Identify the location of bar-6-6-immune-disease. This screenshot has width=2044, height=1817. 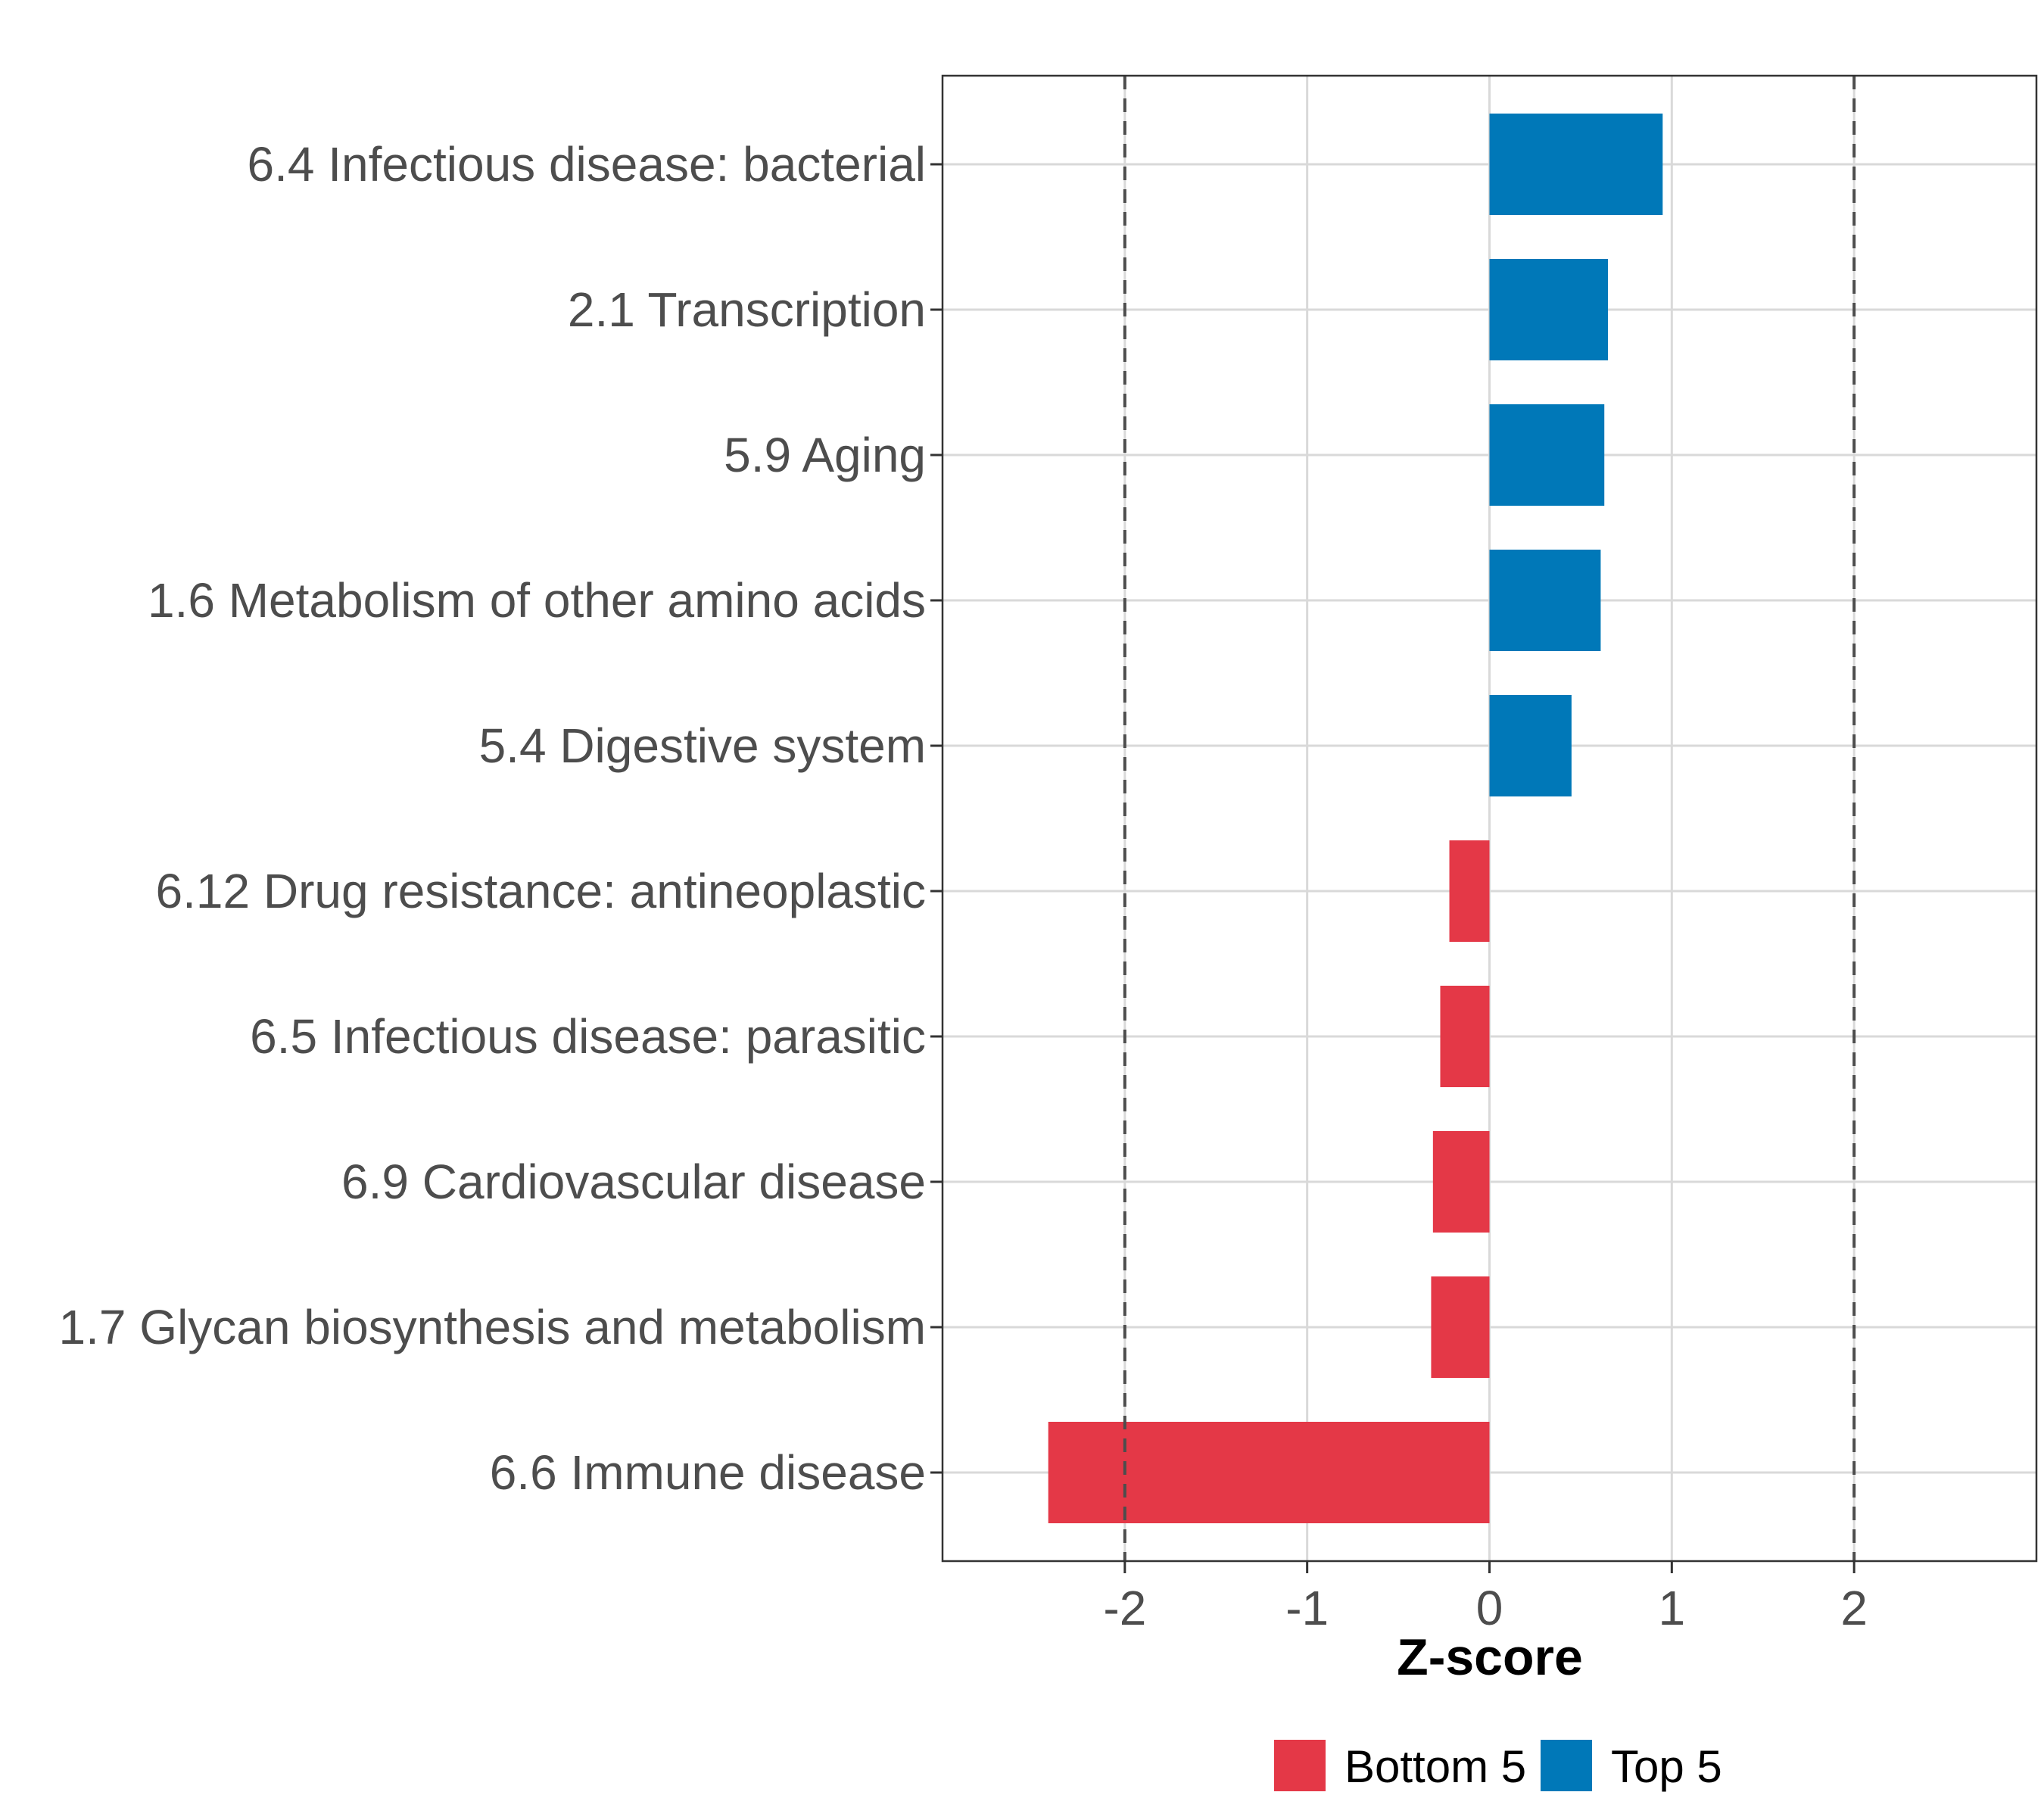
(1269, 1472).